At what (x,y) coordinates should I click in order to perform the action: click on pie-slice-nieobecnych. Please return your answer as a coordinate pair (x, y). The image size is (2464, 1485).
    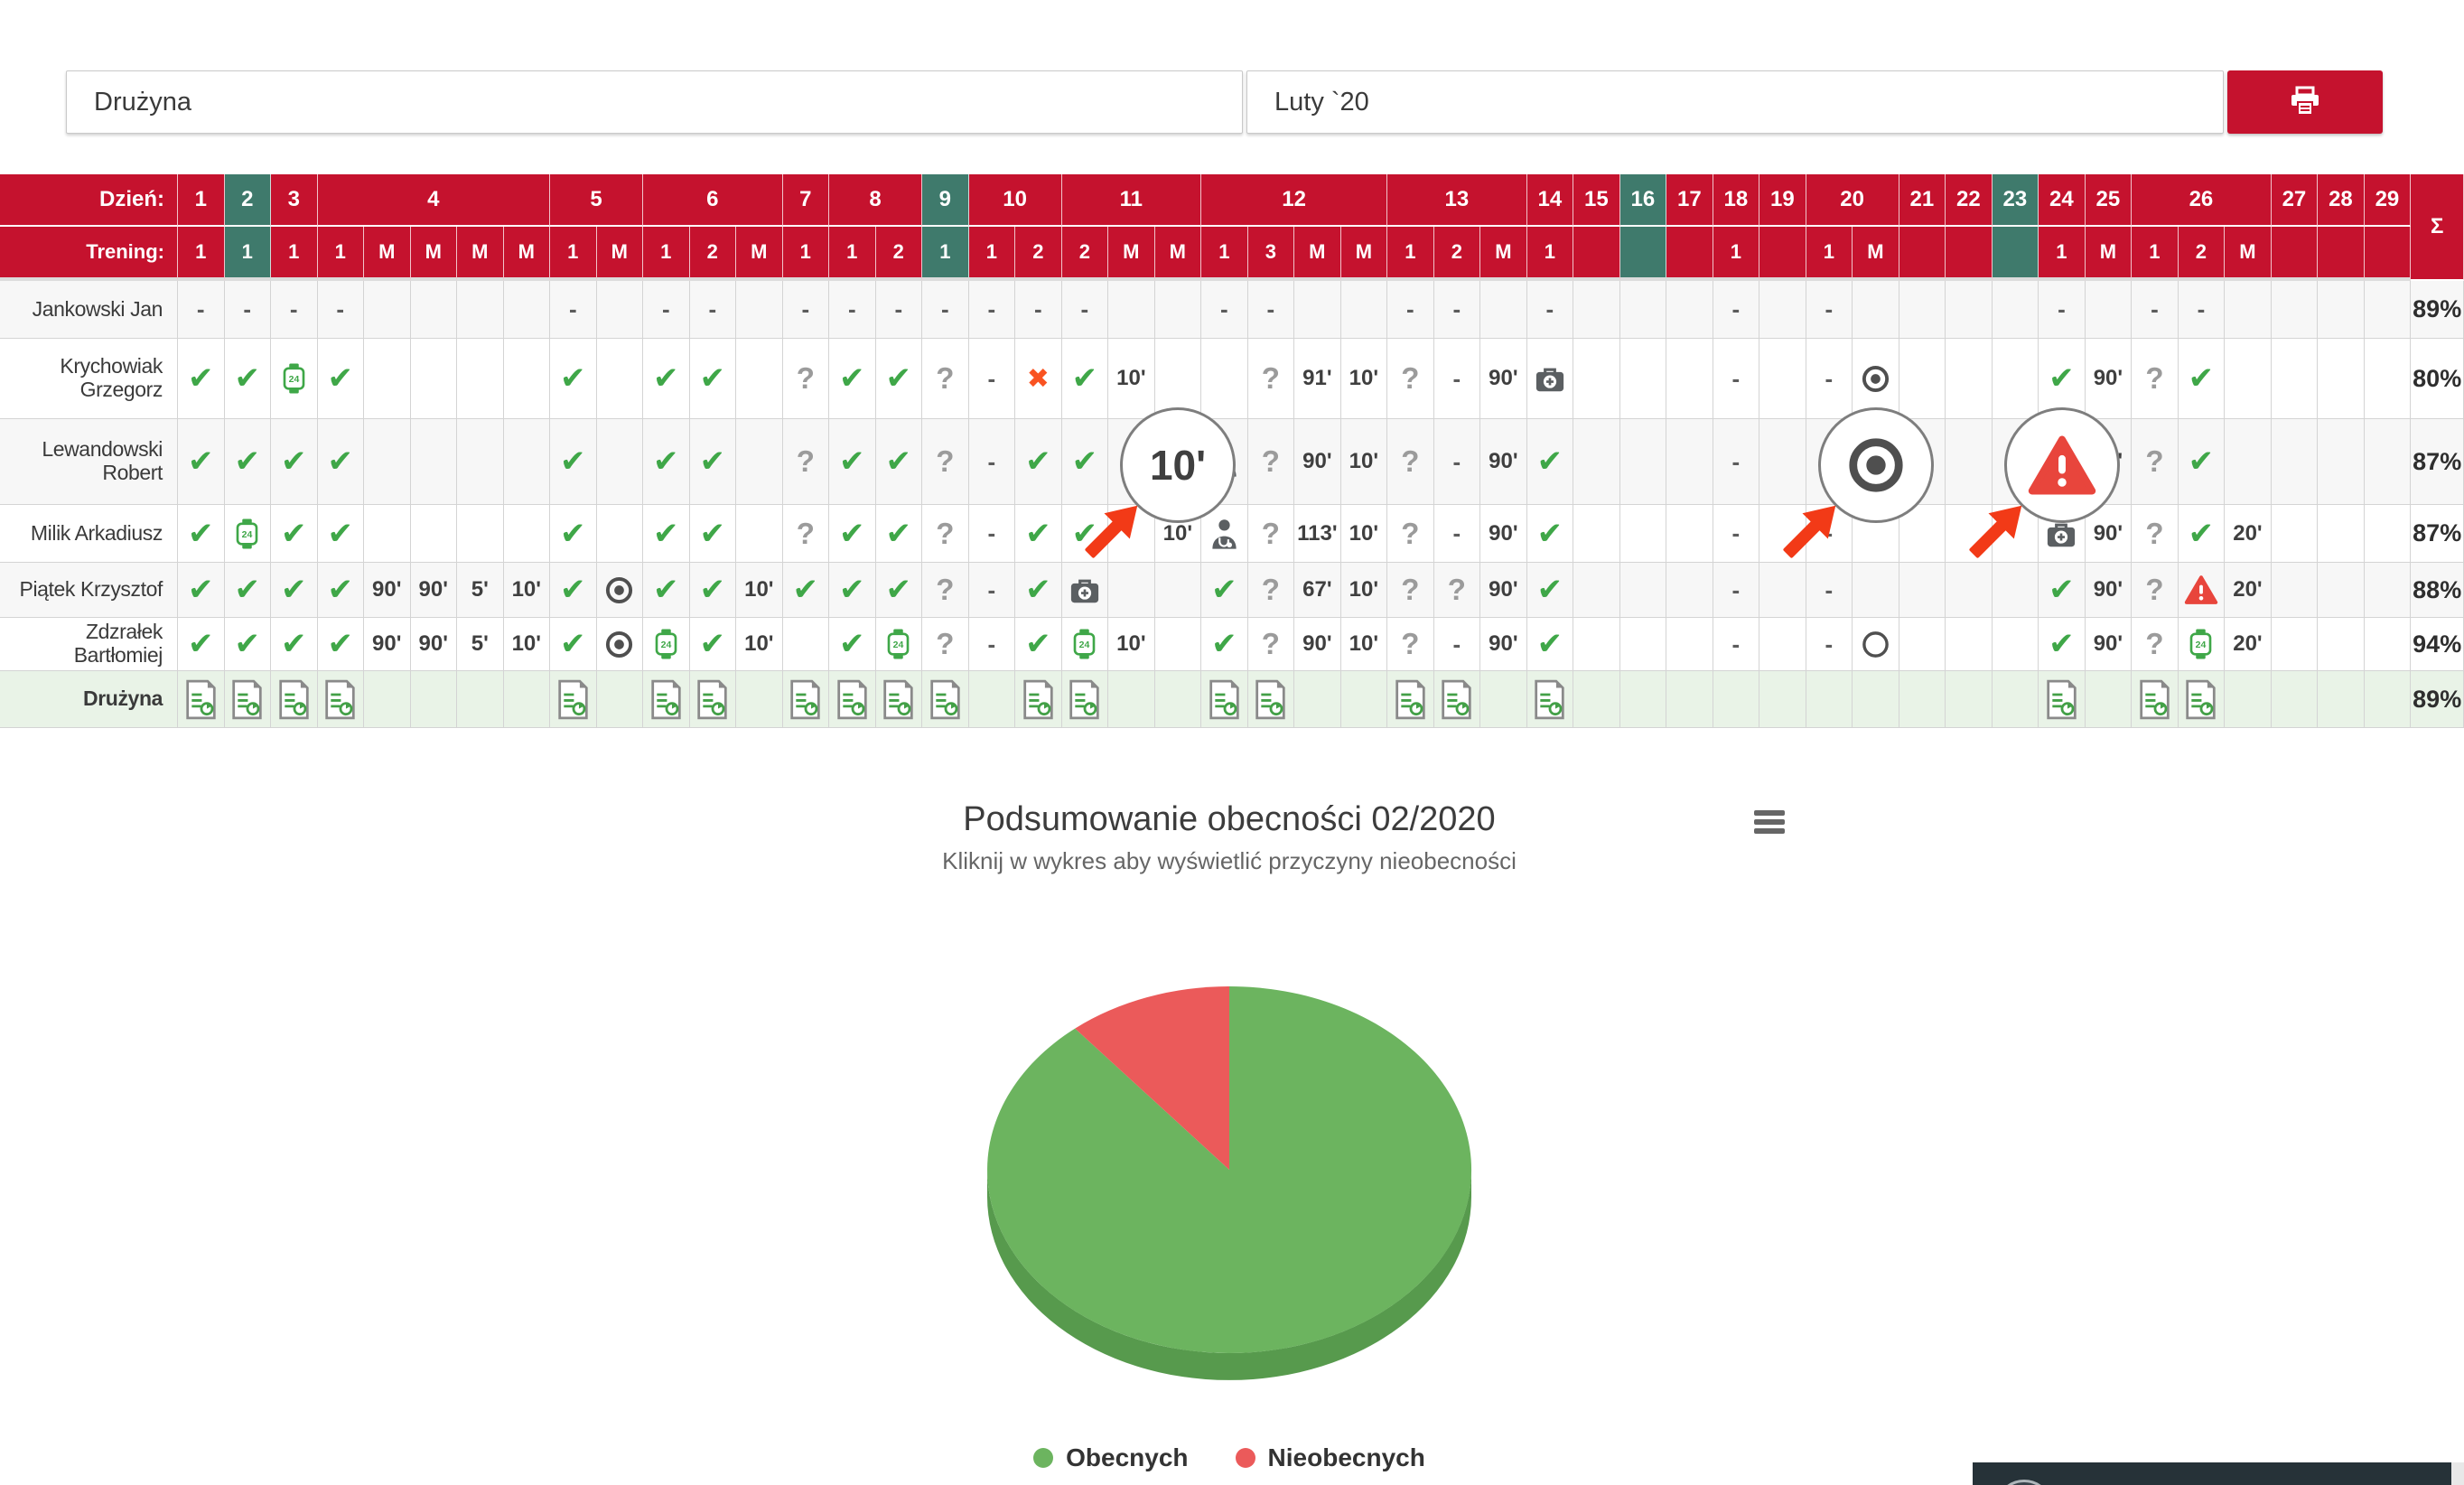
    Looking at the image, I should click on (1152, 1078).